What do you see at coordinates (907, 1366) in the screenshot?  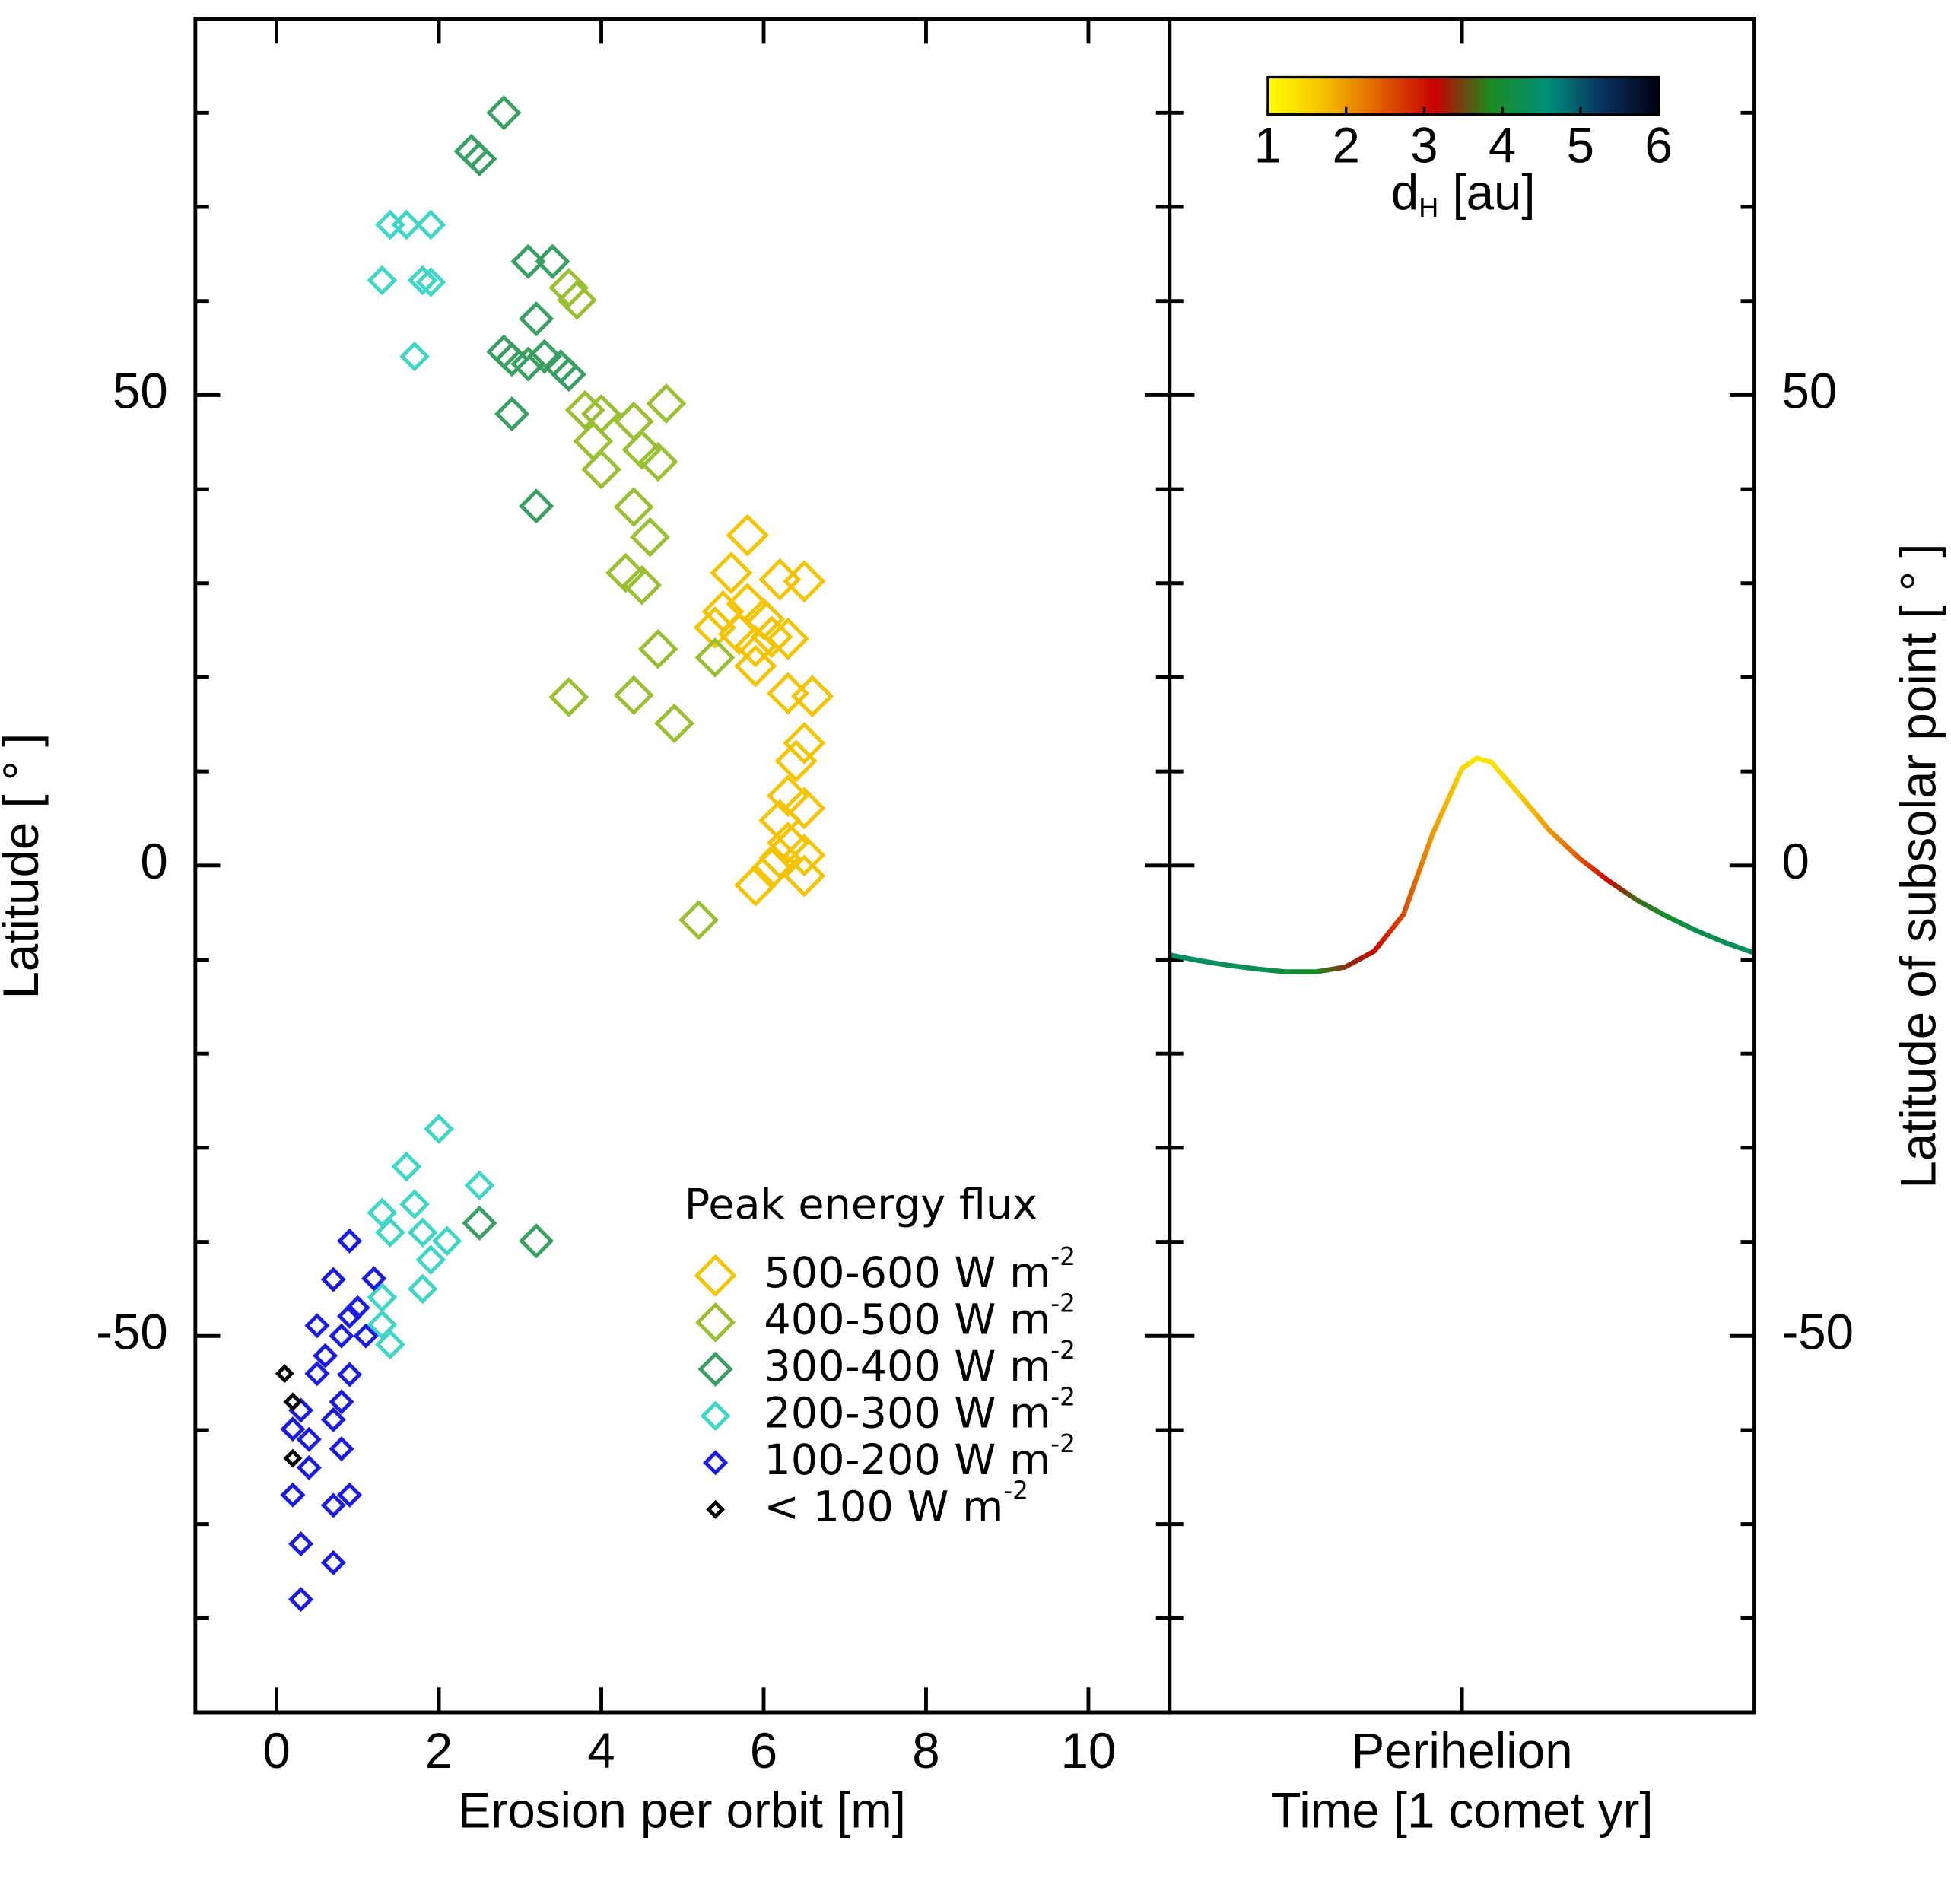 I see `legend-name: 300-400 W m` at bounding box center [907, 1366].